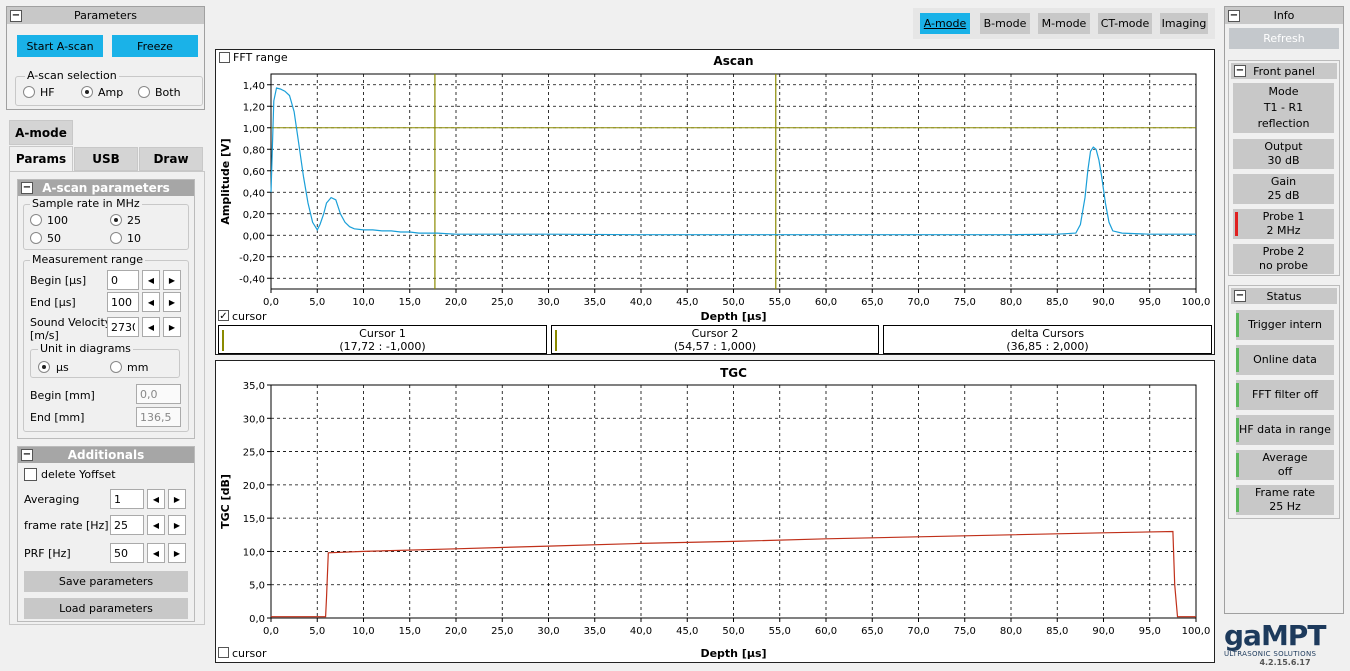 This screenshot has height=671, width=1350. What do you see at coordinates (57, 220) in the screenshot?
I see `rate-100-label: 100` at bounding box center [57, 220].